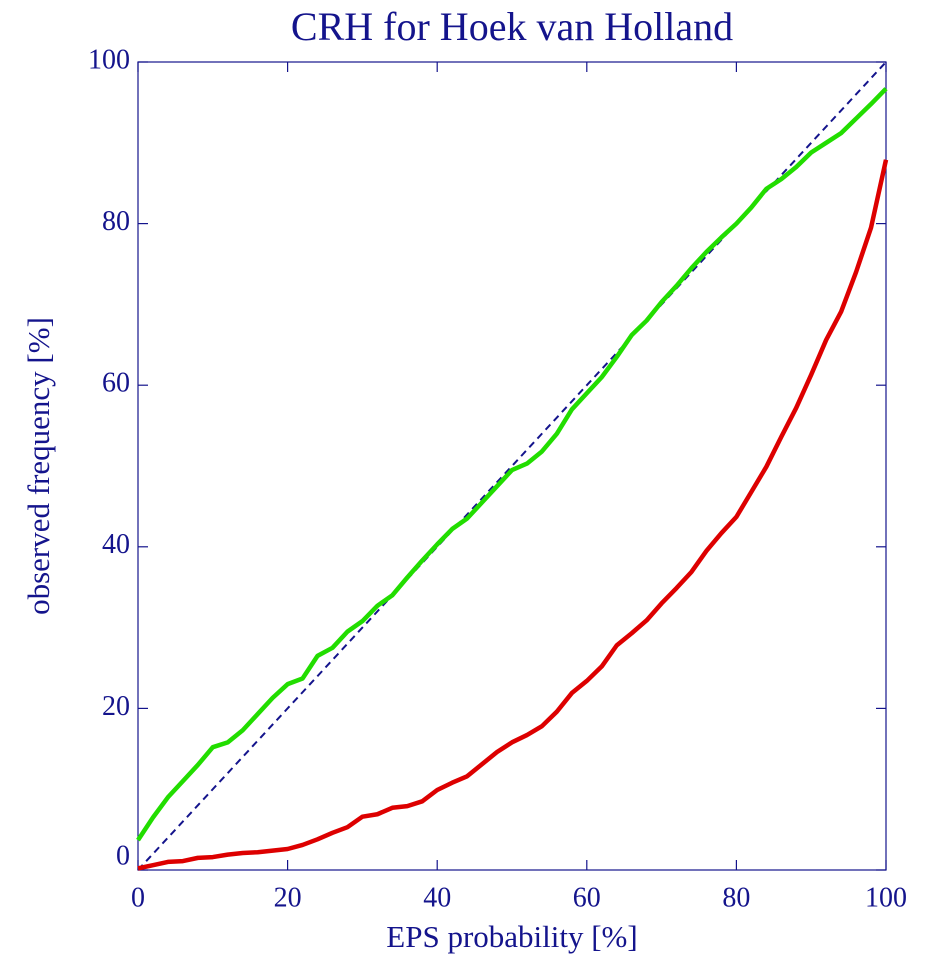  What do you see at coordinates (116, 221) in the screenshot?
I see `y-tick-label: 80` at bounding box center [116, 221].